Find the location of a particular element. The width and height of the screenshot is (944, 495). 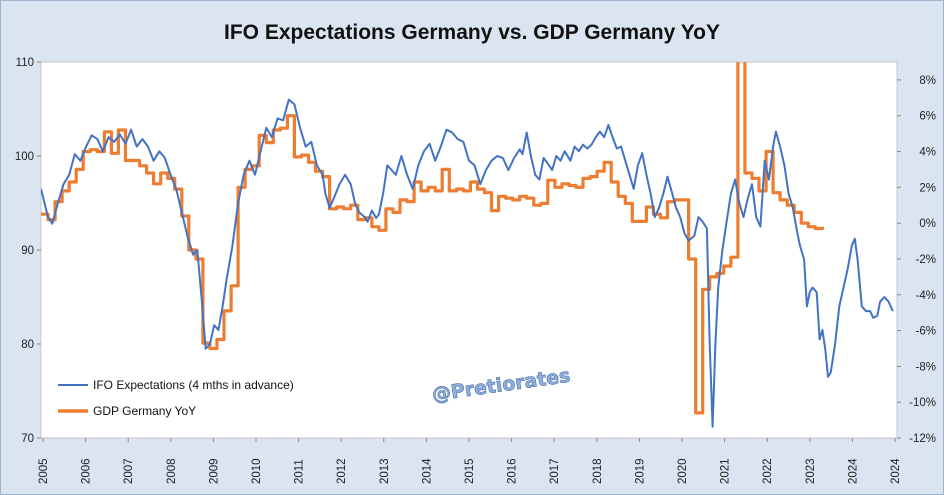

x-axis-tick-label: 2013 is located at coordinates (385, 471).